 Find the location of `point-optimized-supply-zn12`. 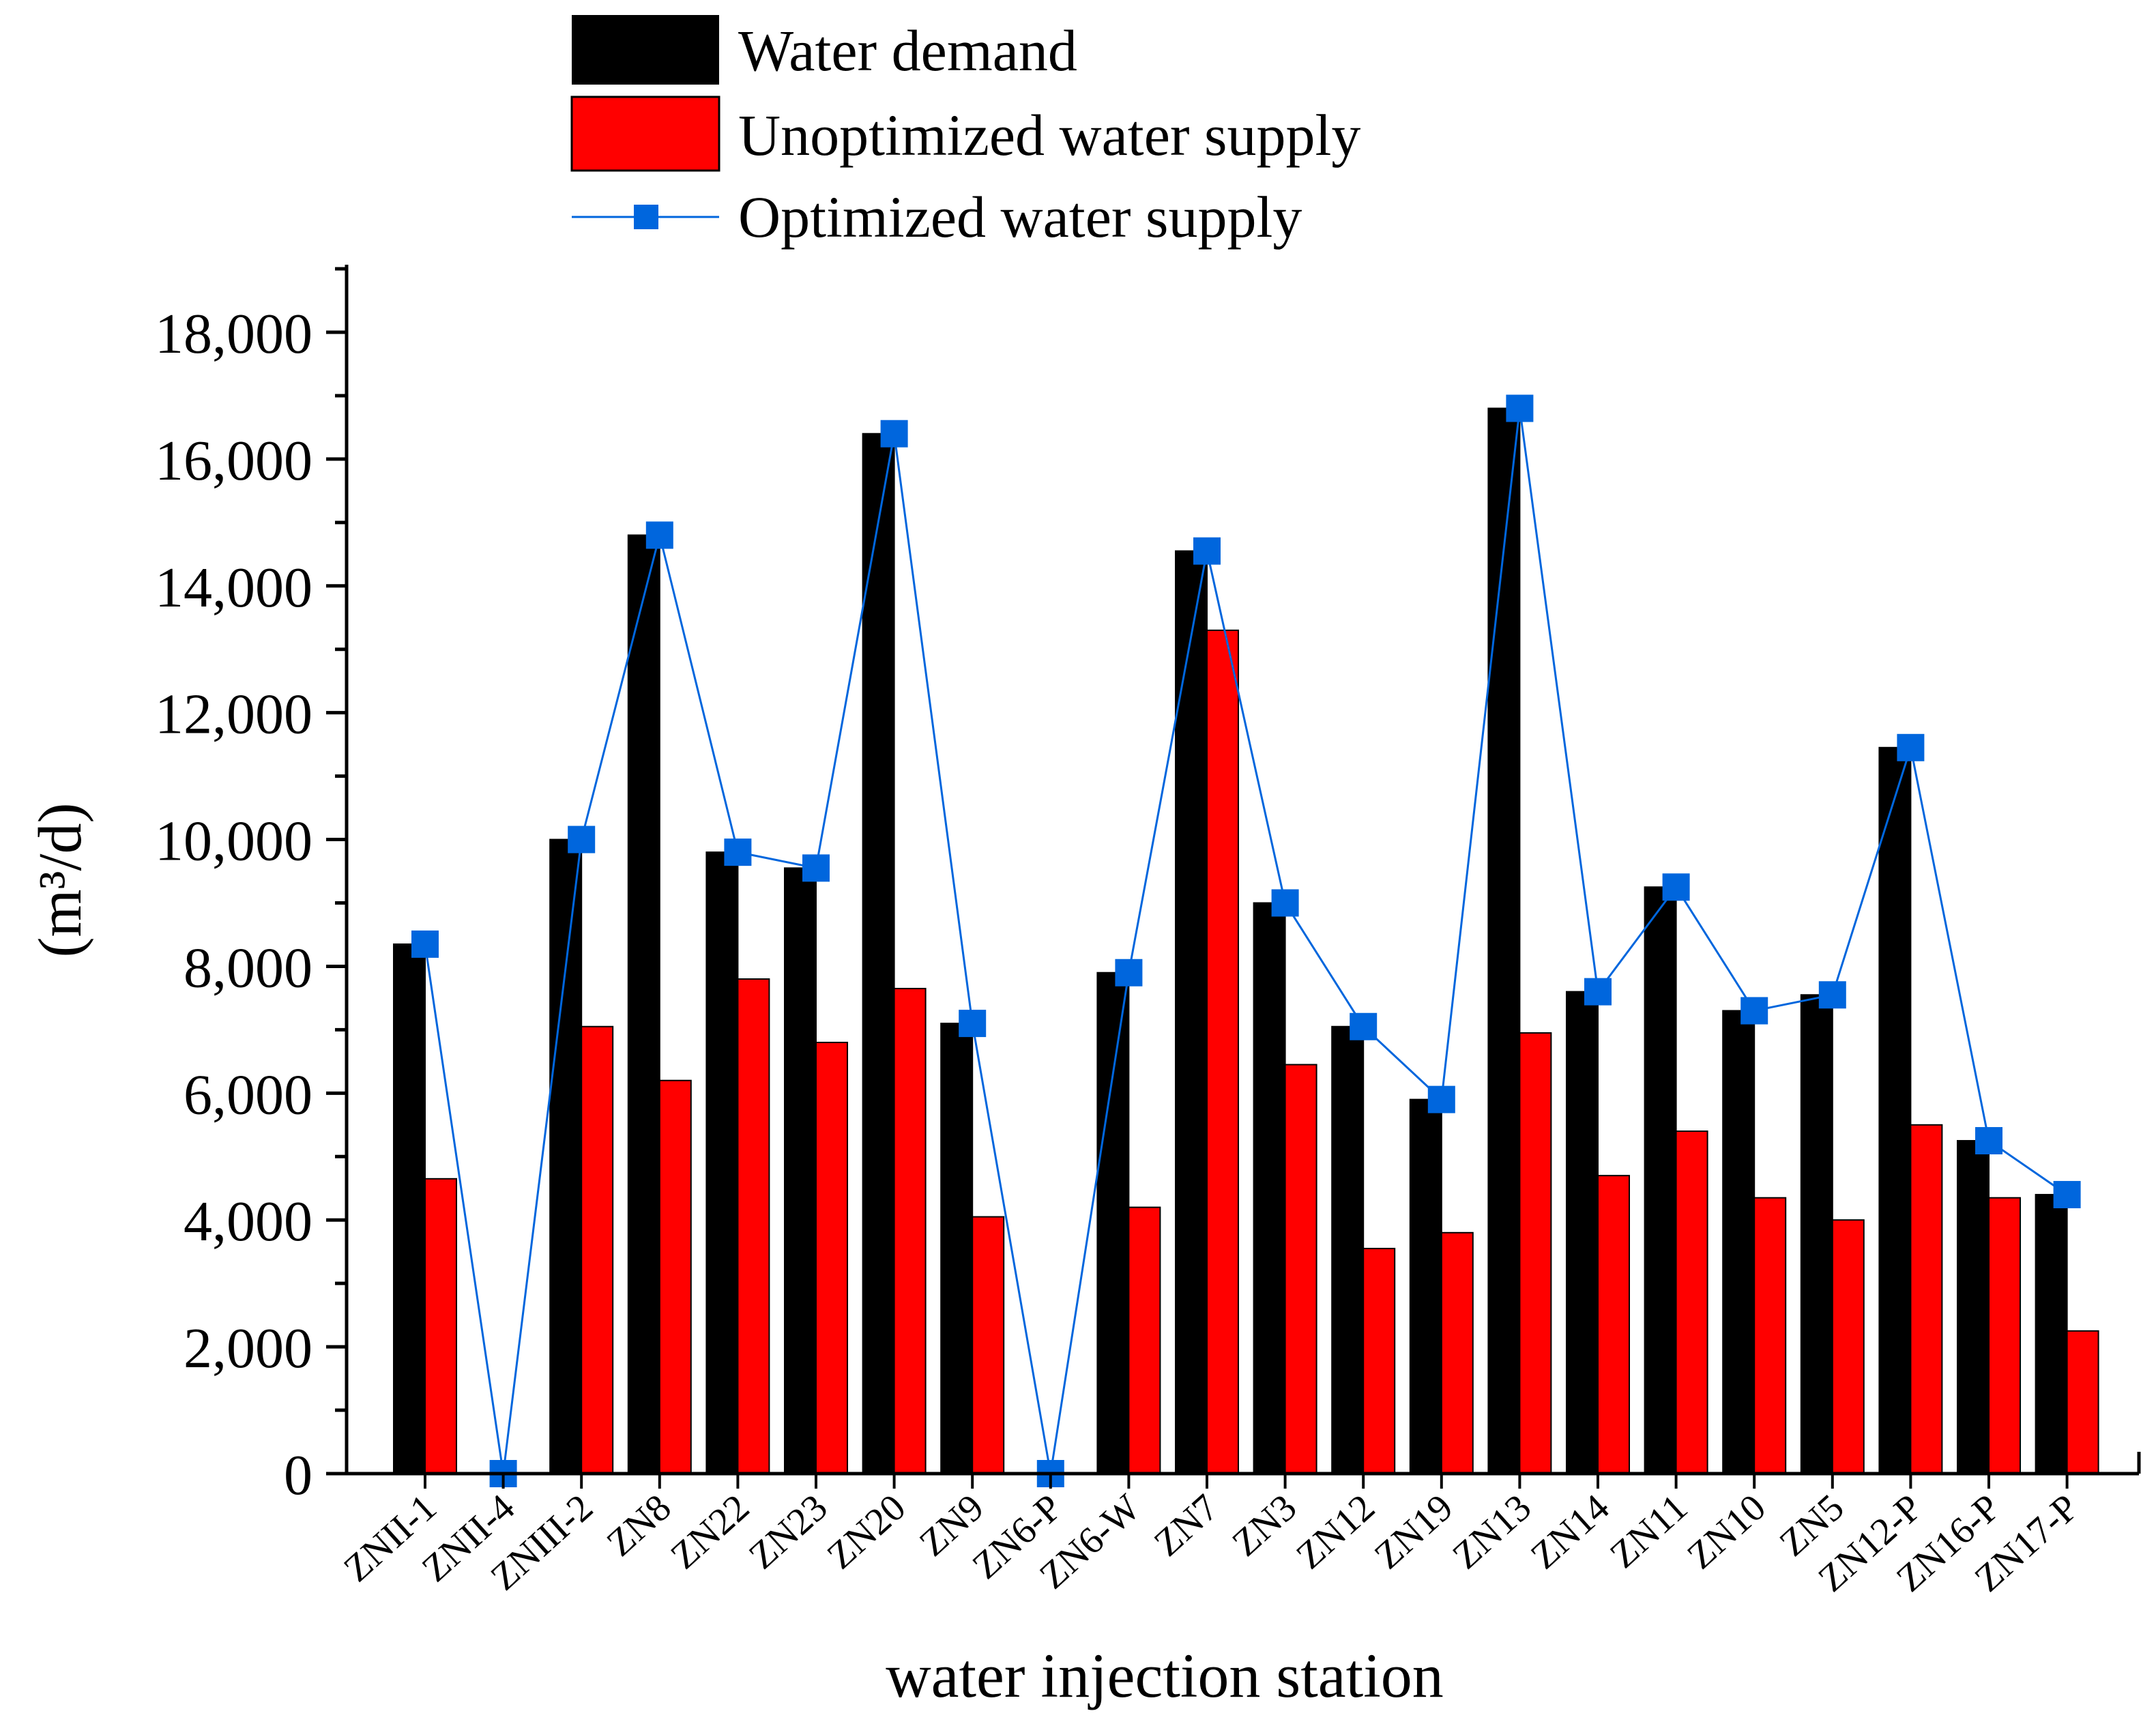

point-optimized-supply-zn12 is located at coordinates (1364, 1026).